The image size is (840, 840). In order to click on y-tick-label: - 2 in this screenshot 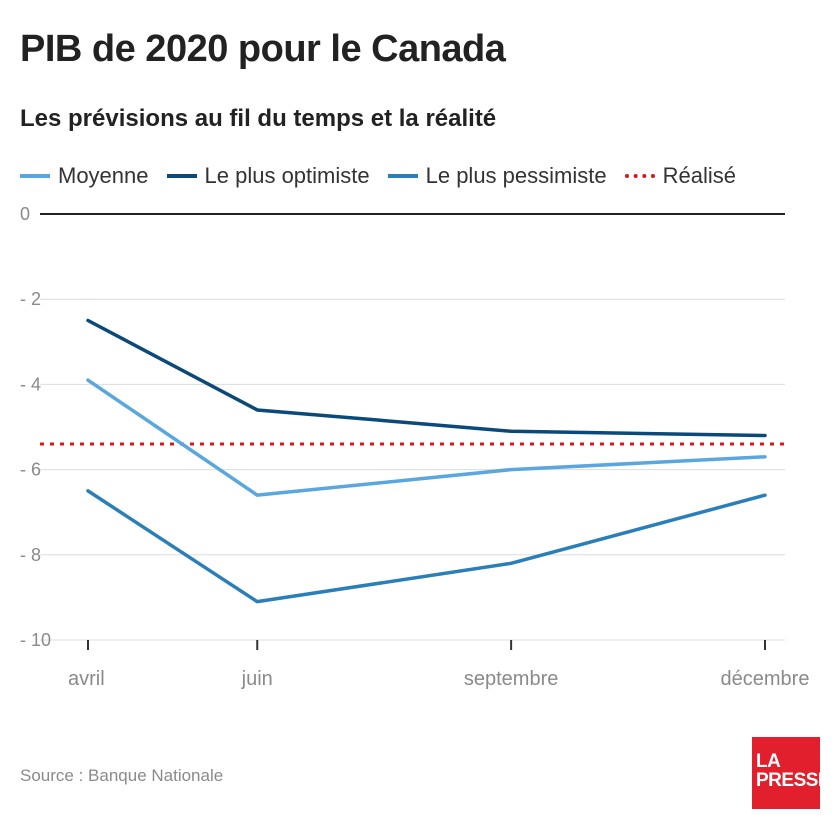, I will do `click(30, 299)`.